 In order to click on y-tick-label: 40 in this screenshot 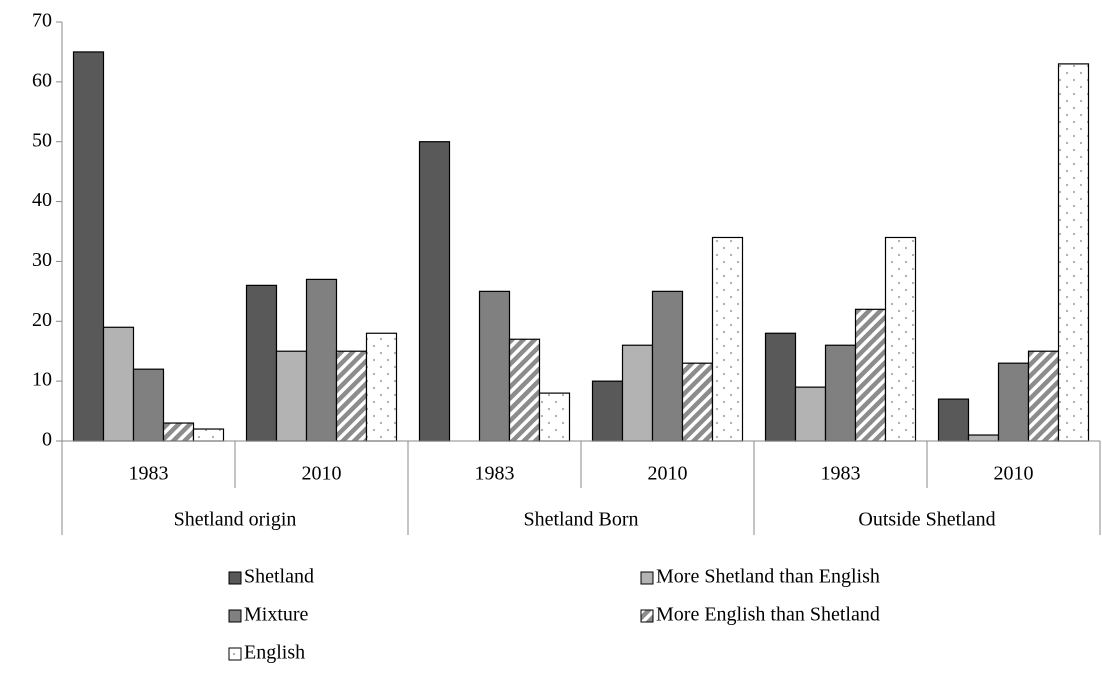, I will do `click(42, 200)`.